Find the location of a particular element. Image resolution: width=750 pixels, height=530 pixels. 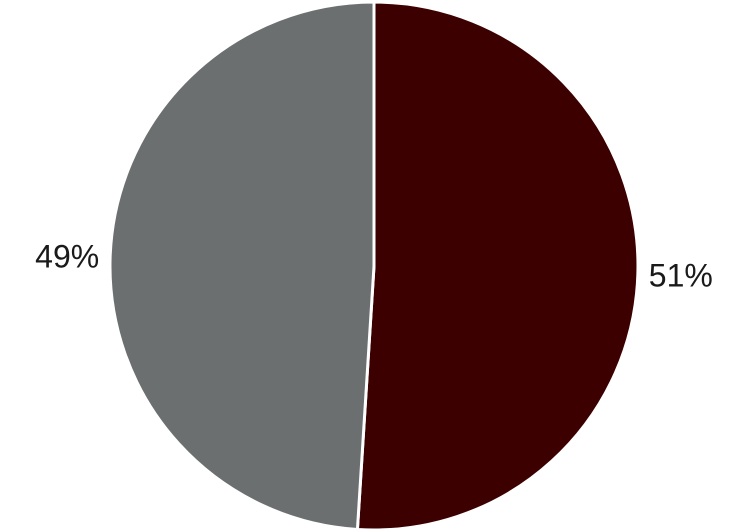

pie-label-1: 49% is located at coordinates (67, 256).